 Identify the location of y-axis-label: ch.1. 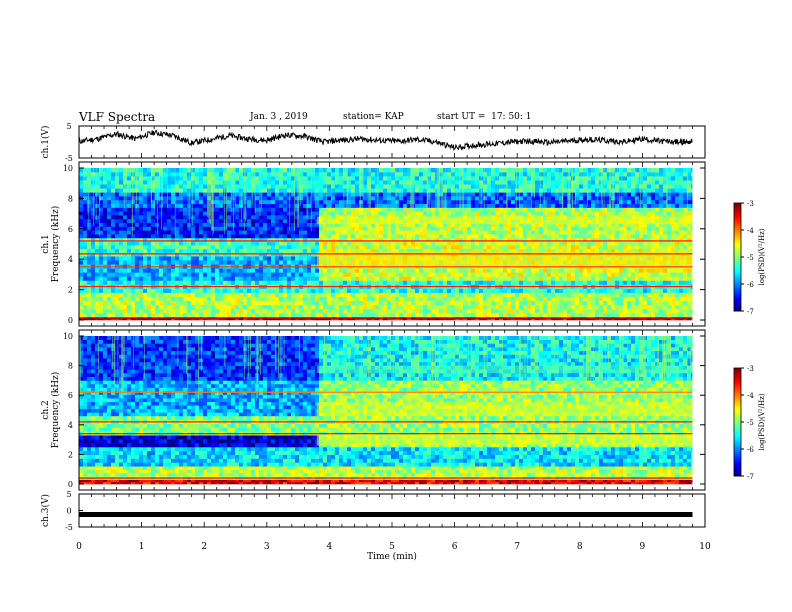
(46, 243).